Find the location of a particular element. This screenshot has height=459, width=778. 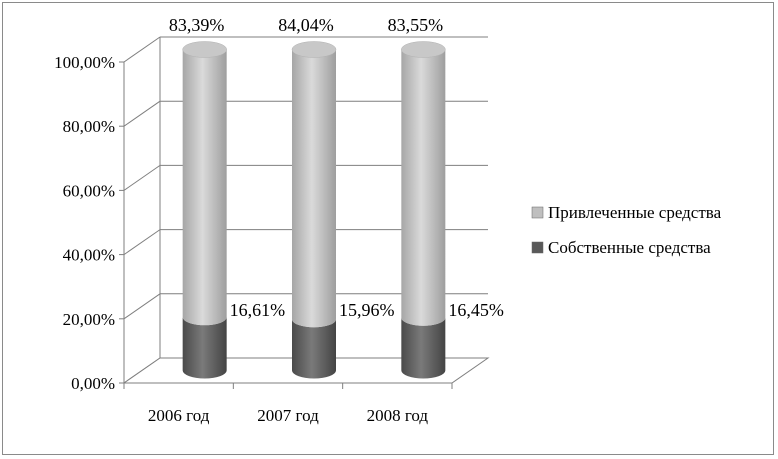

y-tick-label: 80,00% is located at coordinates (89, 126).